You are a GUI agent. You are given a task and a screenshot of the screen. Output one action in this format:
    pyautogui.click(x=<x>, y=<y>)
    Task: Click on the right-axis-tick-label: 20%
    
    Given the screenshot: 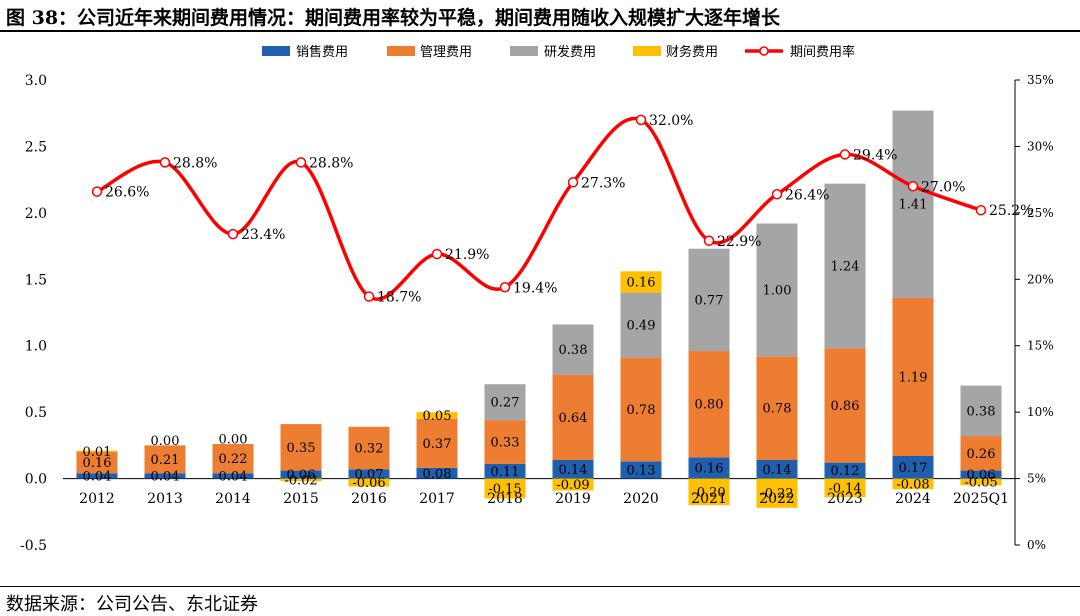 What is the action you would take?
    pyautogui.click(x=1040, y=279)
    